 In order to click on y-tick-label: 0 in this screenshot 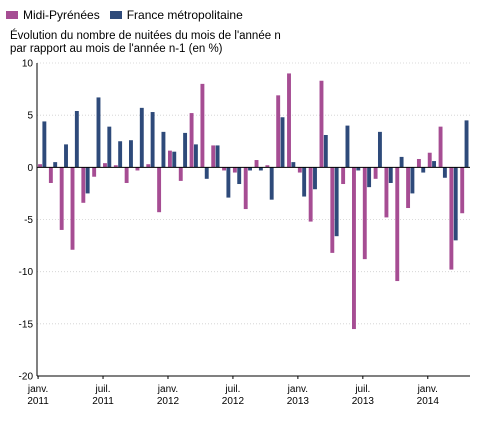, I will do `click(30, 168)`.